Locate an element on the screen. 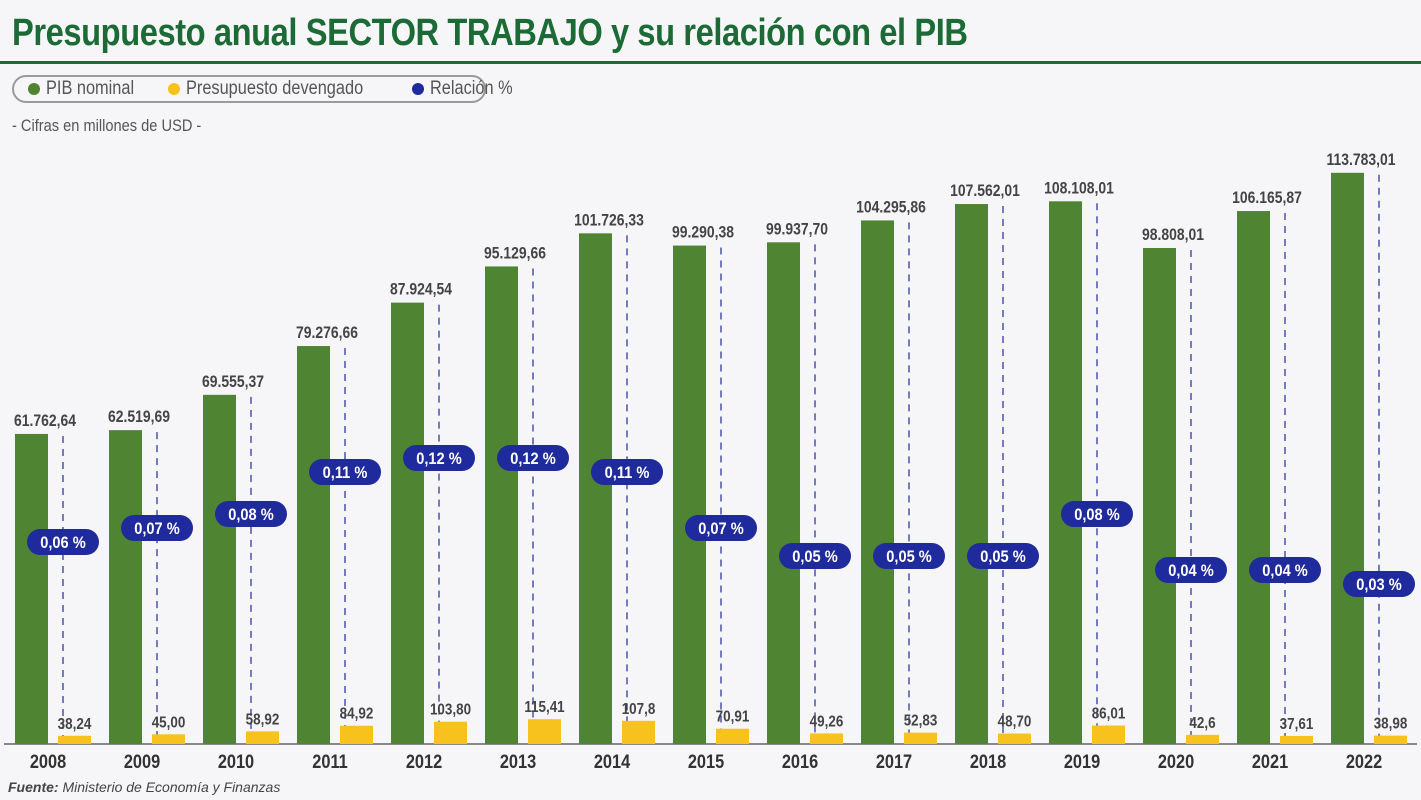 This screenshot has width=1421, height=800. relation-pill-2017 is located at coordinates (909, 556).